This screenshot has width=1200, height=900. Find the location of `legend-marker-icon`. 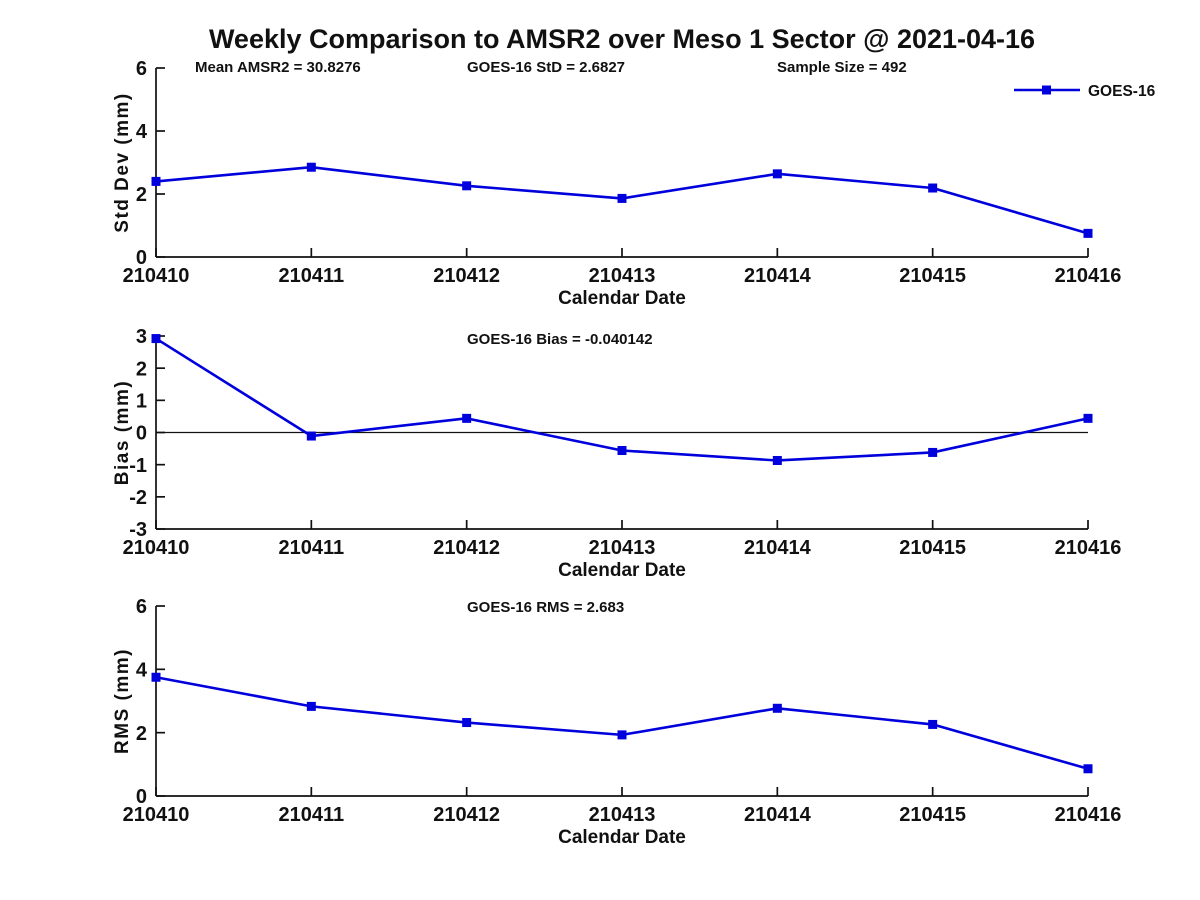

legend-marker-icon is located at coordinates (1046, 90).